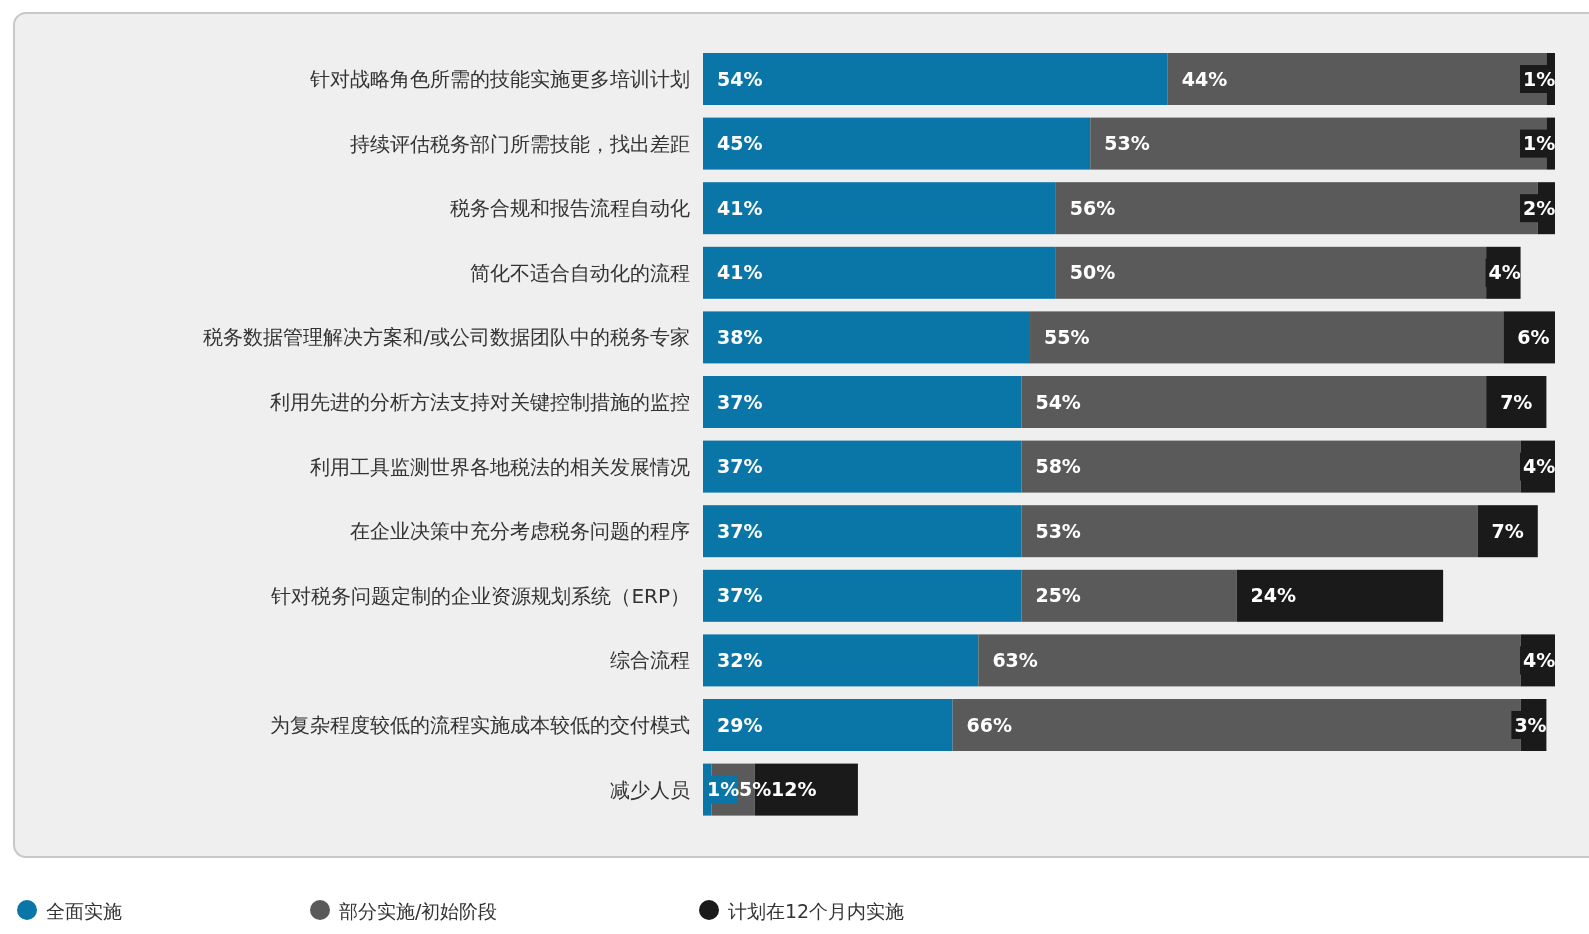  What do you see at coordinates (1533, 337) in the screenshot?
I see `data-label: 6%` at bounding box center [1533, 337].